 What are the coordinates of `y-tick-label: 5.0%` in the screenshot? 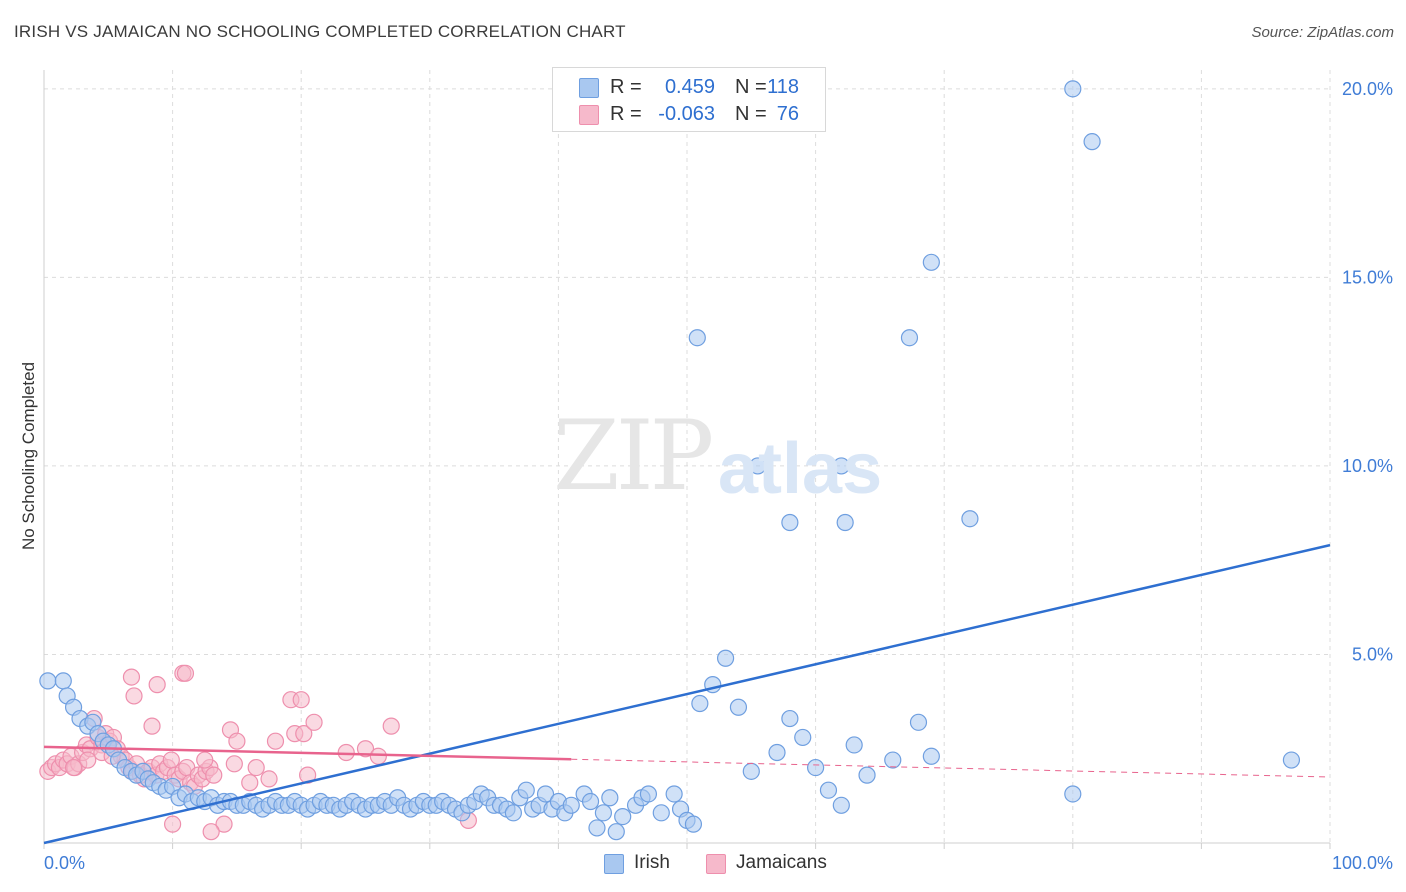 It's located at (1372, 654).